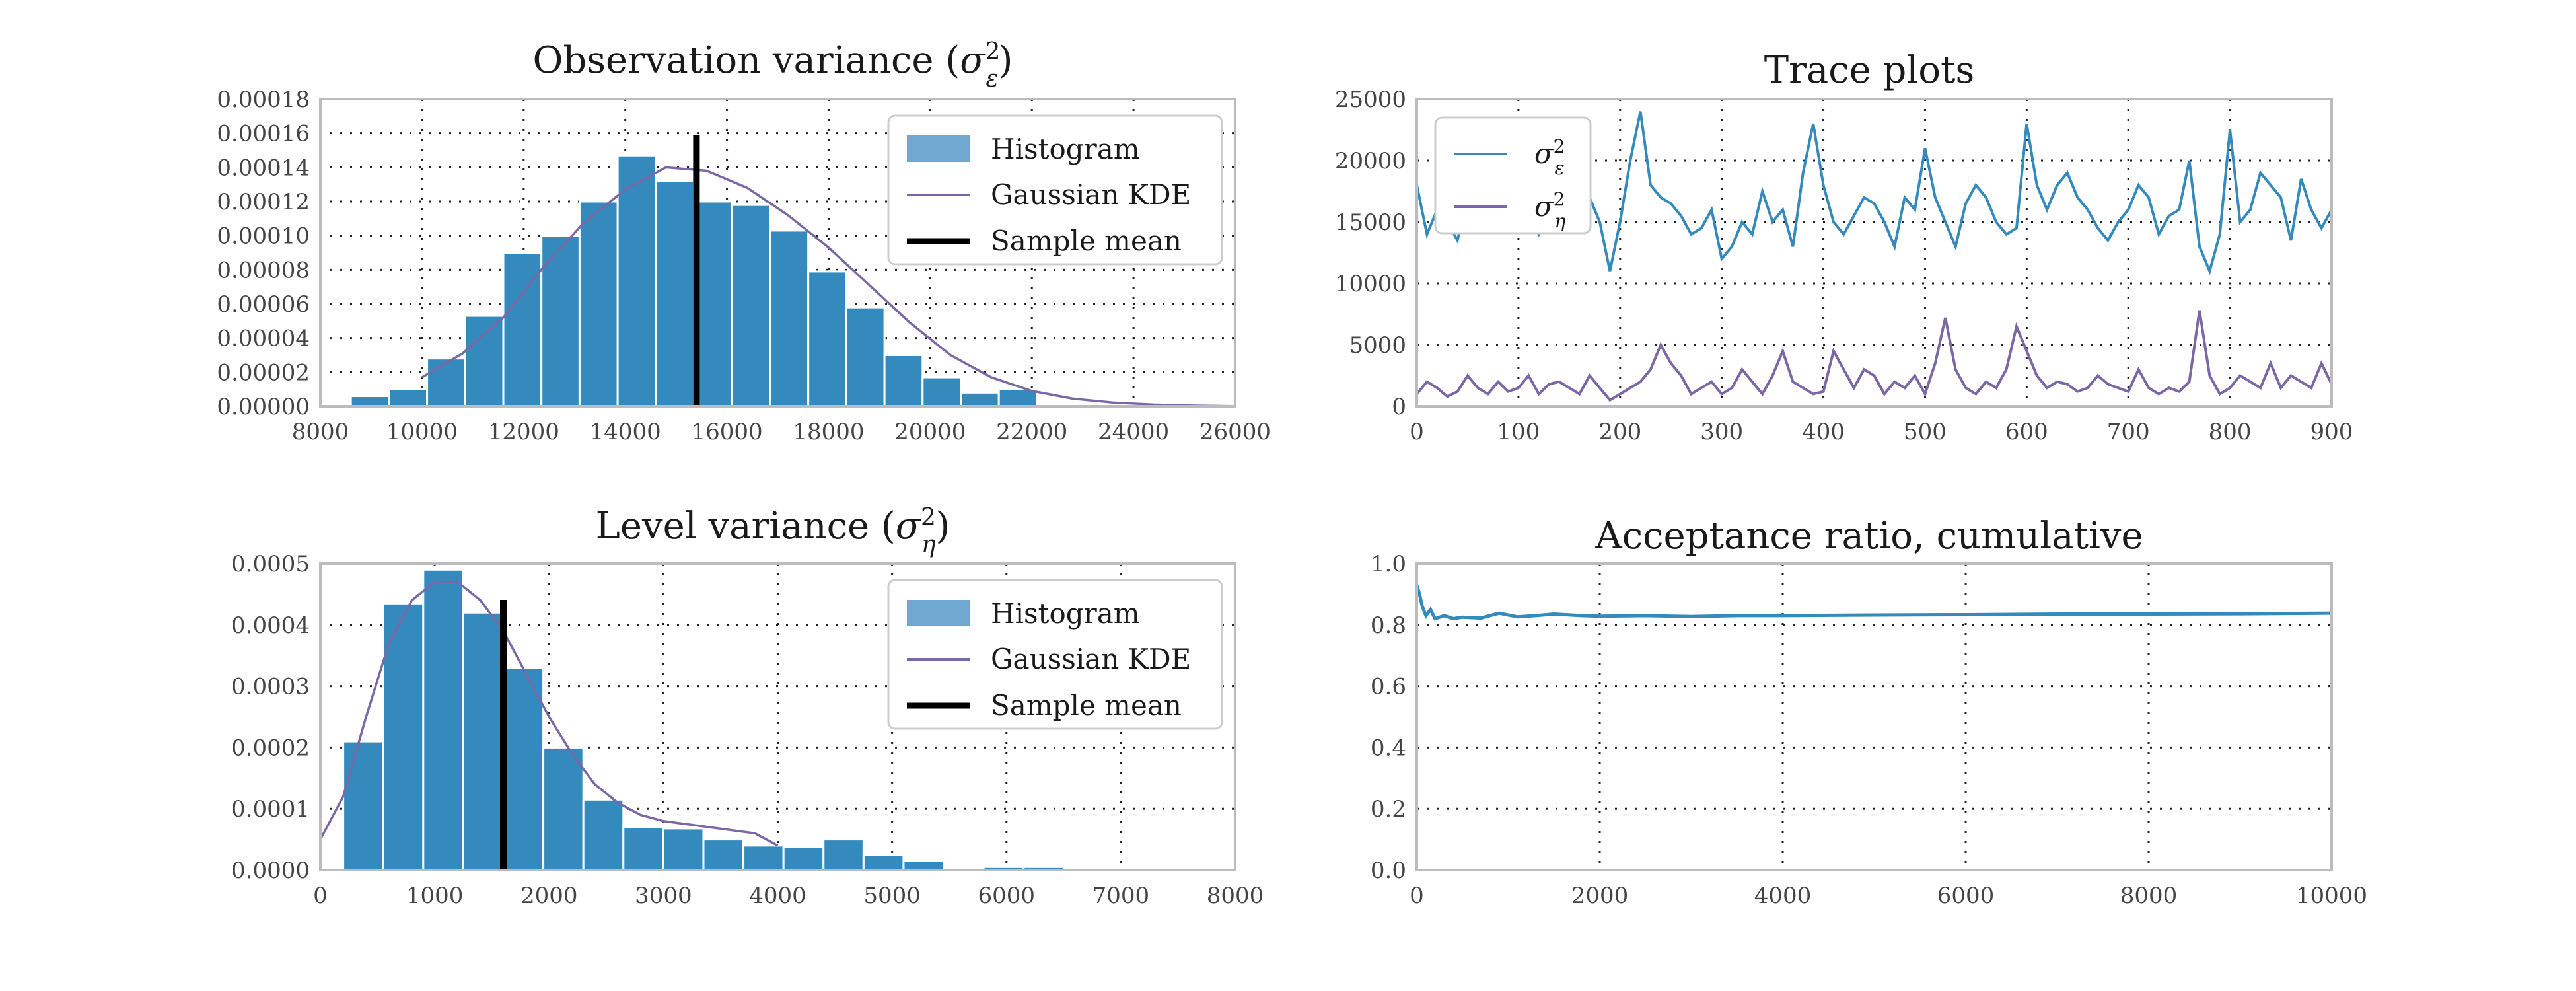 This screenshot has width=2576, height=991. I want to click on legend-box, so click(1055, 654).